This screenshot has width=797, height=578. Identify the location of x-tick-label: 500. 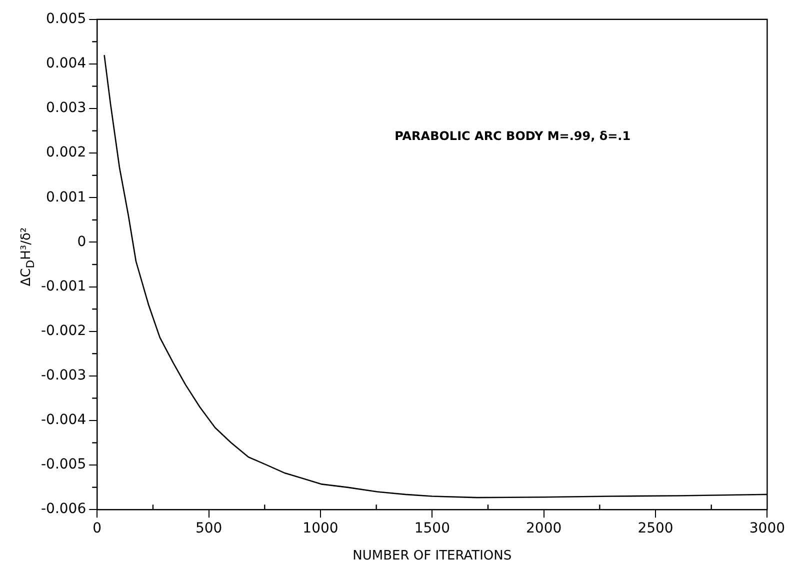
(208, 528).